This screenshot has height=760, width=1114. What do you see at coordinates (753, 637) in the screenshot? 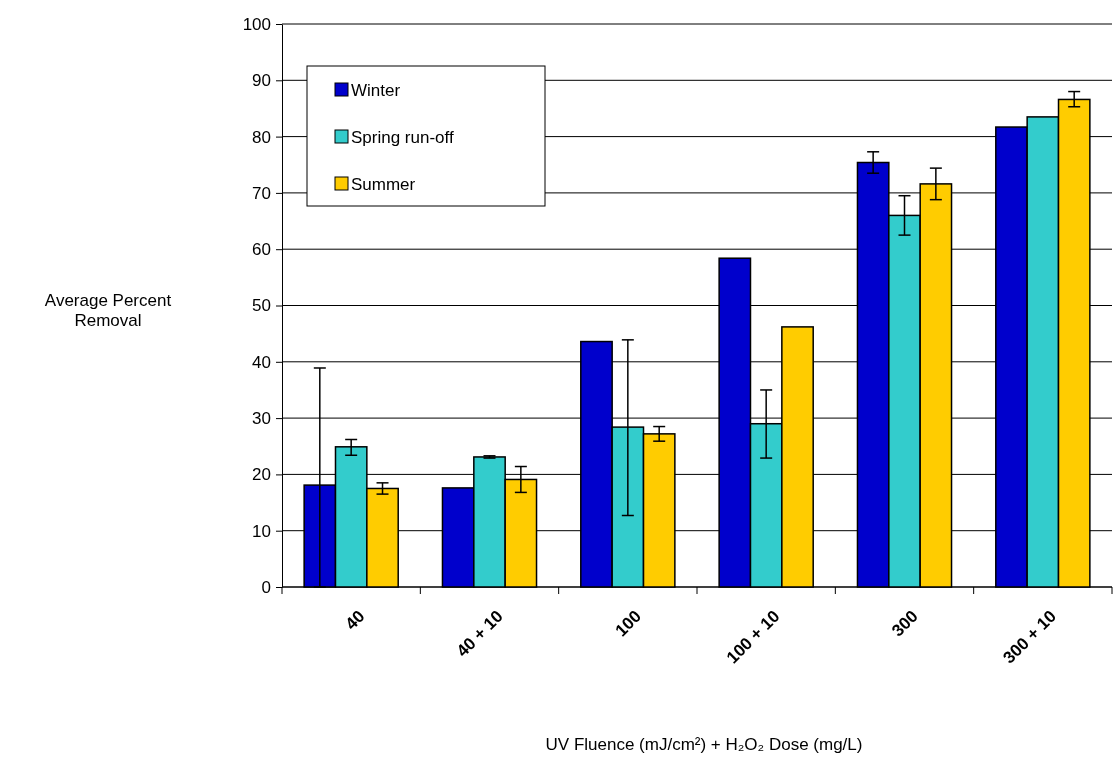
I see `x-tick-label: 100 + 10` at bounding box center [753, 637].